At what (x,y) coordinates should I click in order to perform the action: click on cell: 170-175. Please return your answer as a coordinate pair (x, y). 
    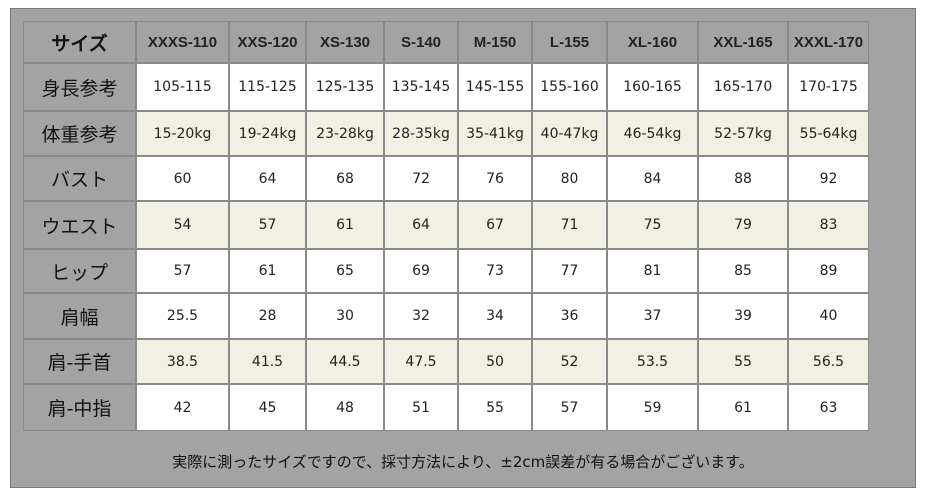
    Looking at the image, I should click on (828, 87).